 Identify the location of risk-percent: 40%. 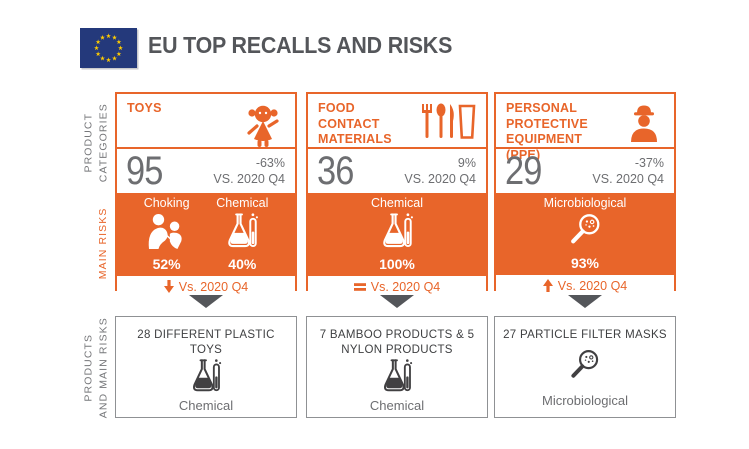
(242, 264).